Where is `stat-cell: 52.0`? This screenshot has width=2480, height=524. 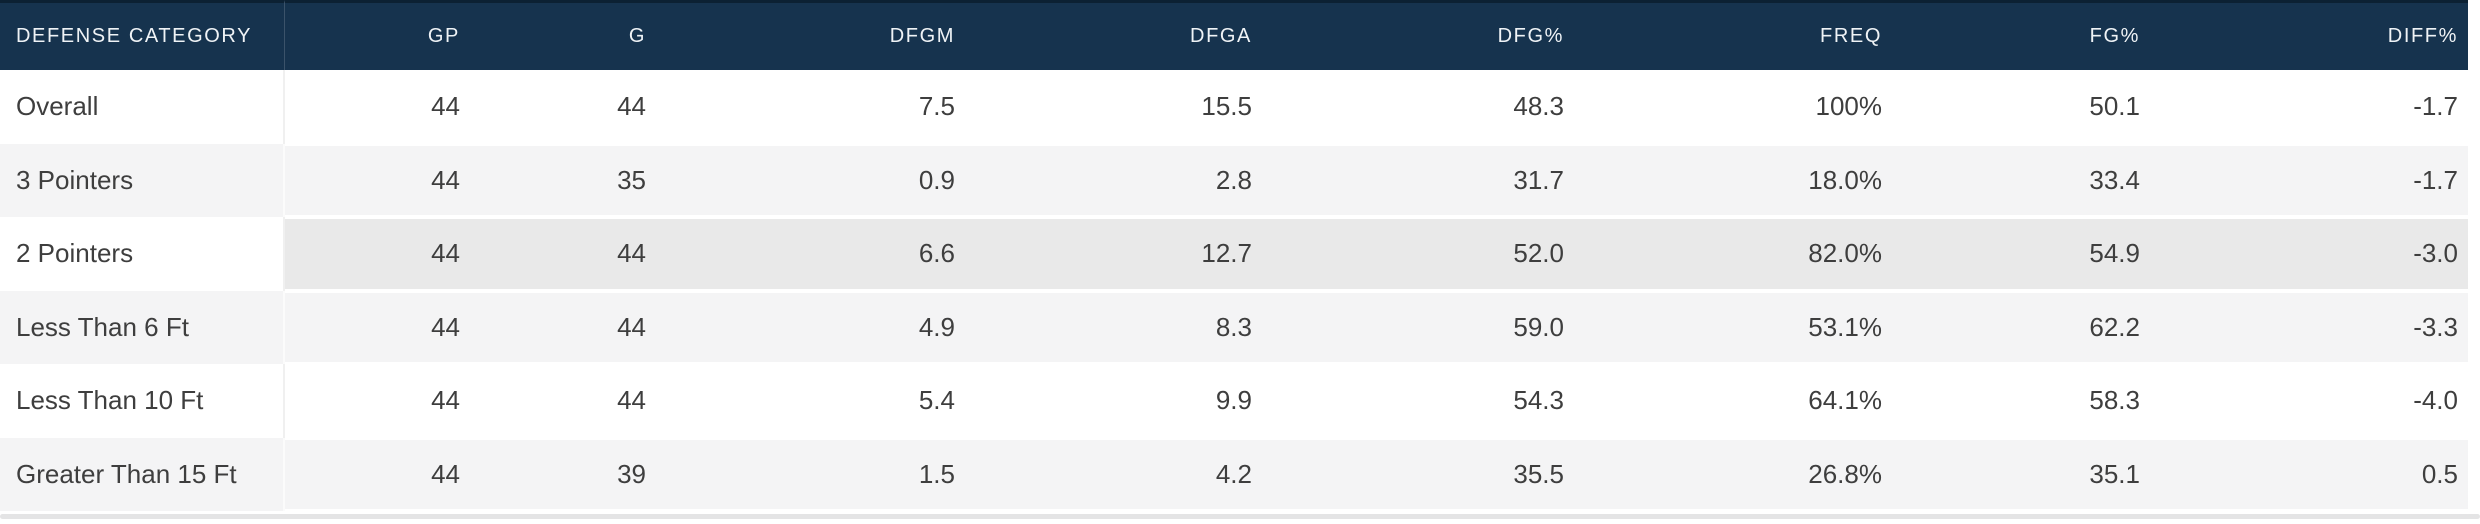 stat-cell: 52.0 is located at coordinates (1418, 254).